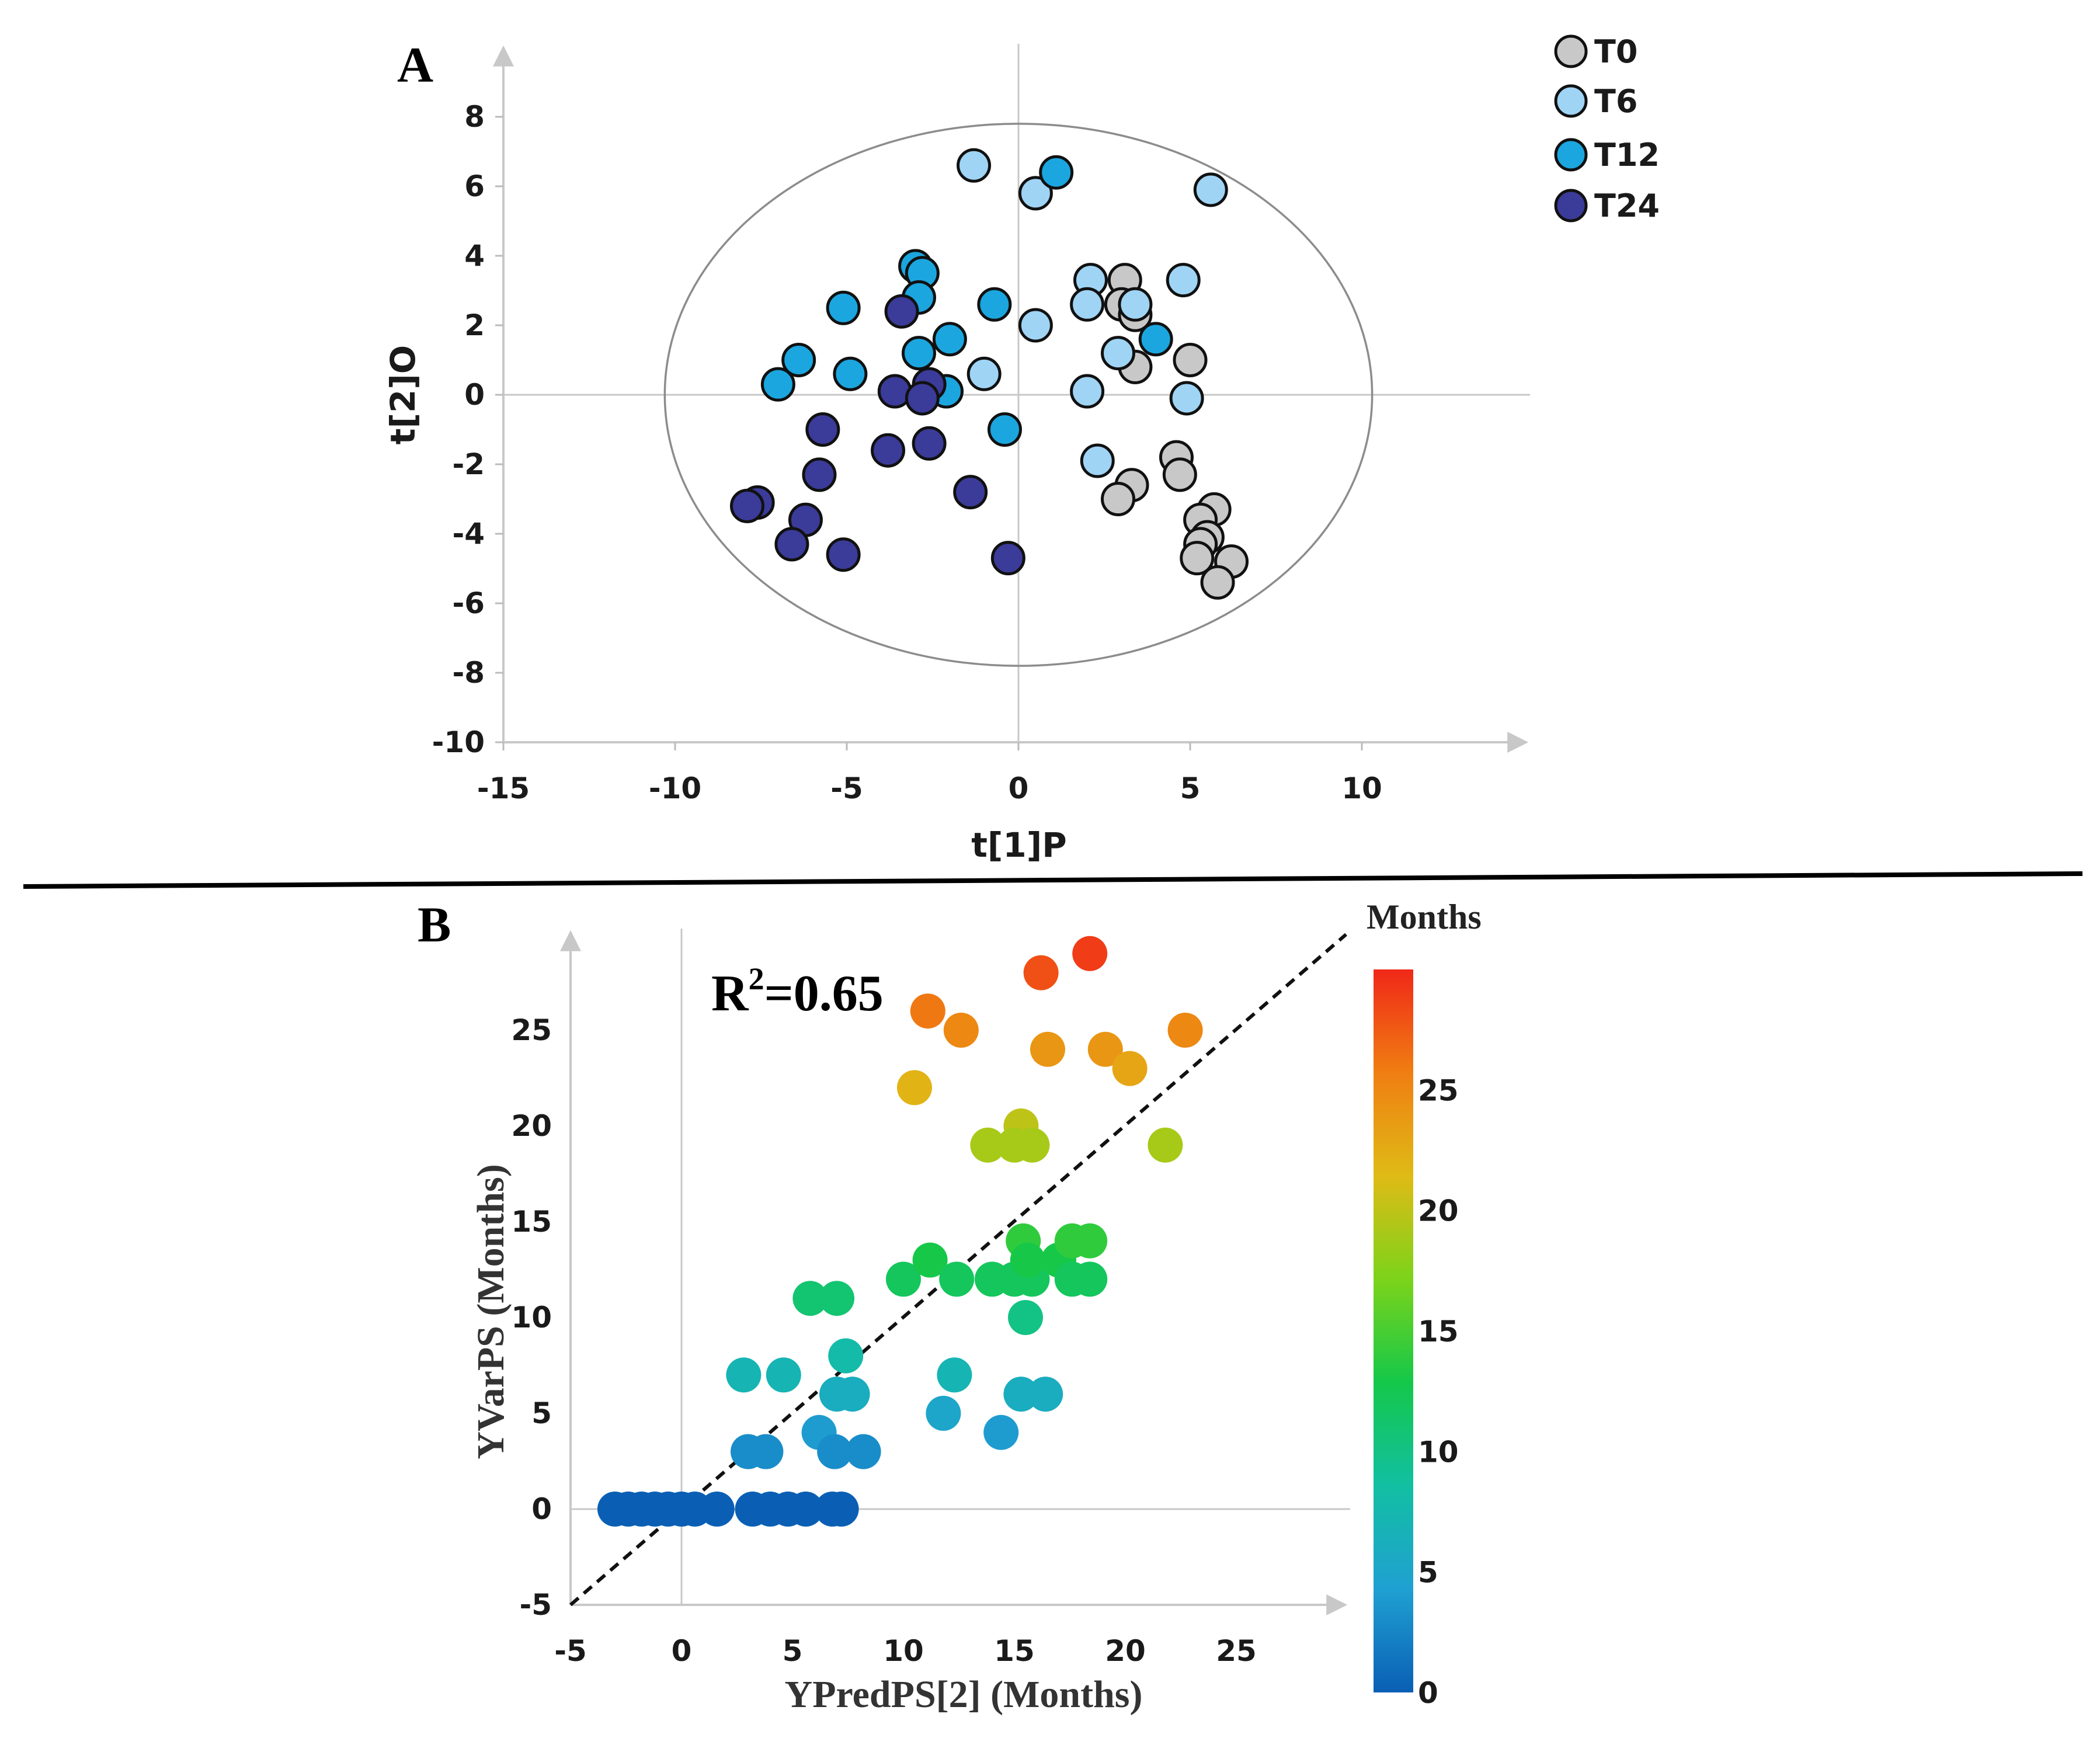 This screenshot has height=1738, width=2100. Describe the element at coordinates (1615, 101) in the screenshot. I see `legend-label-t6: T6` at that location.